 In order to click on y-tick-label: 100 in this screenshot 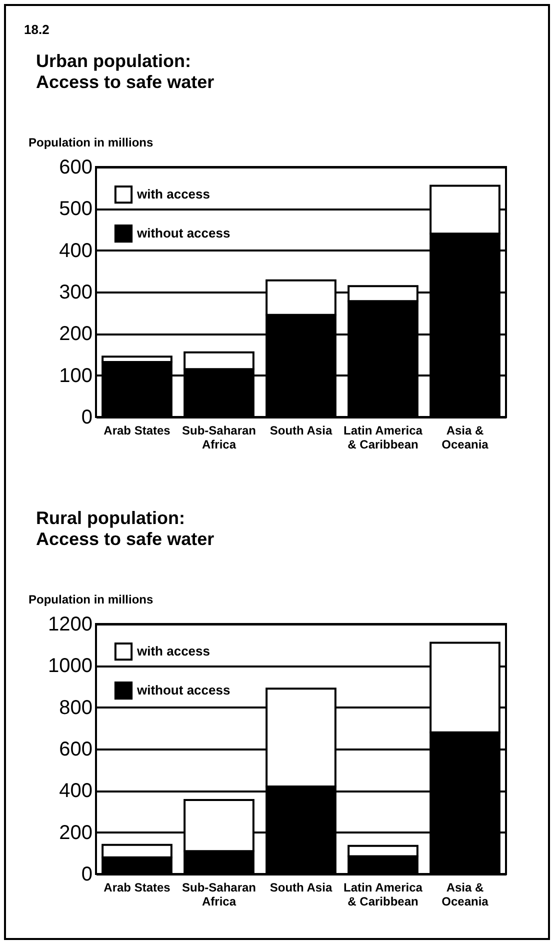, I will do `click(75, 375)`.